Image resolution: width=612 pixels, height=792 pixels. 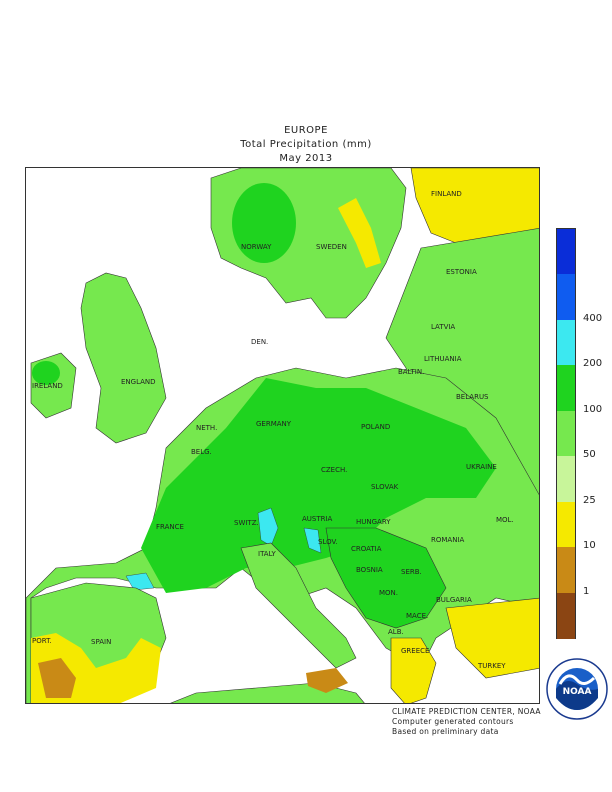 I want to click on label-switz: SWITZ., so click(x=246, y=523).